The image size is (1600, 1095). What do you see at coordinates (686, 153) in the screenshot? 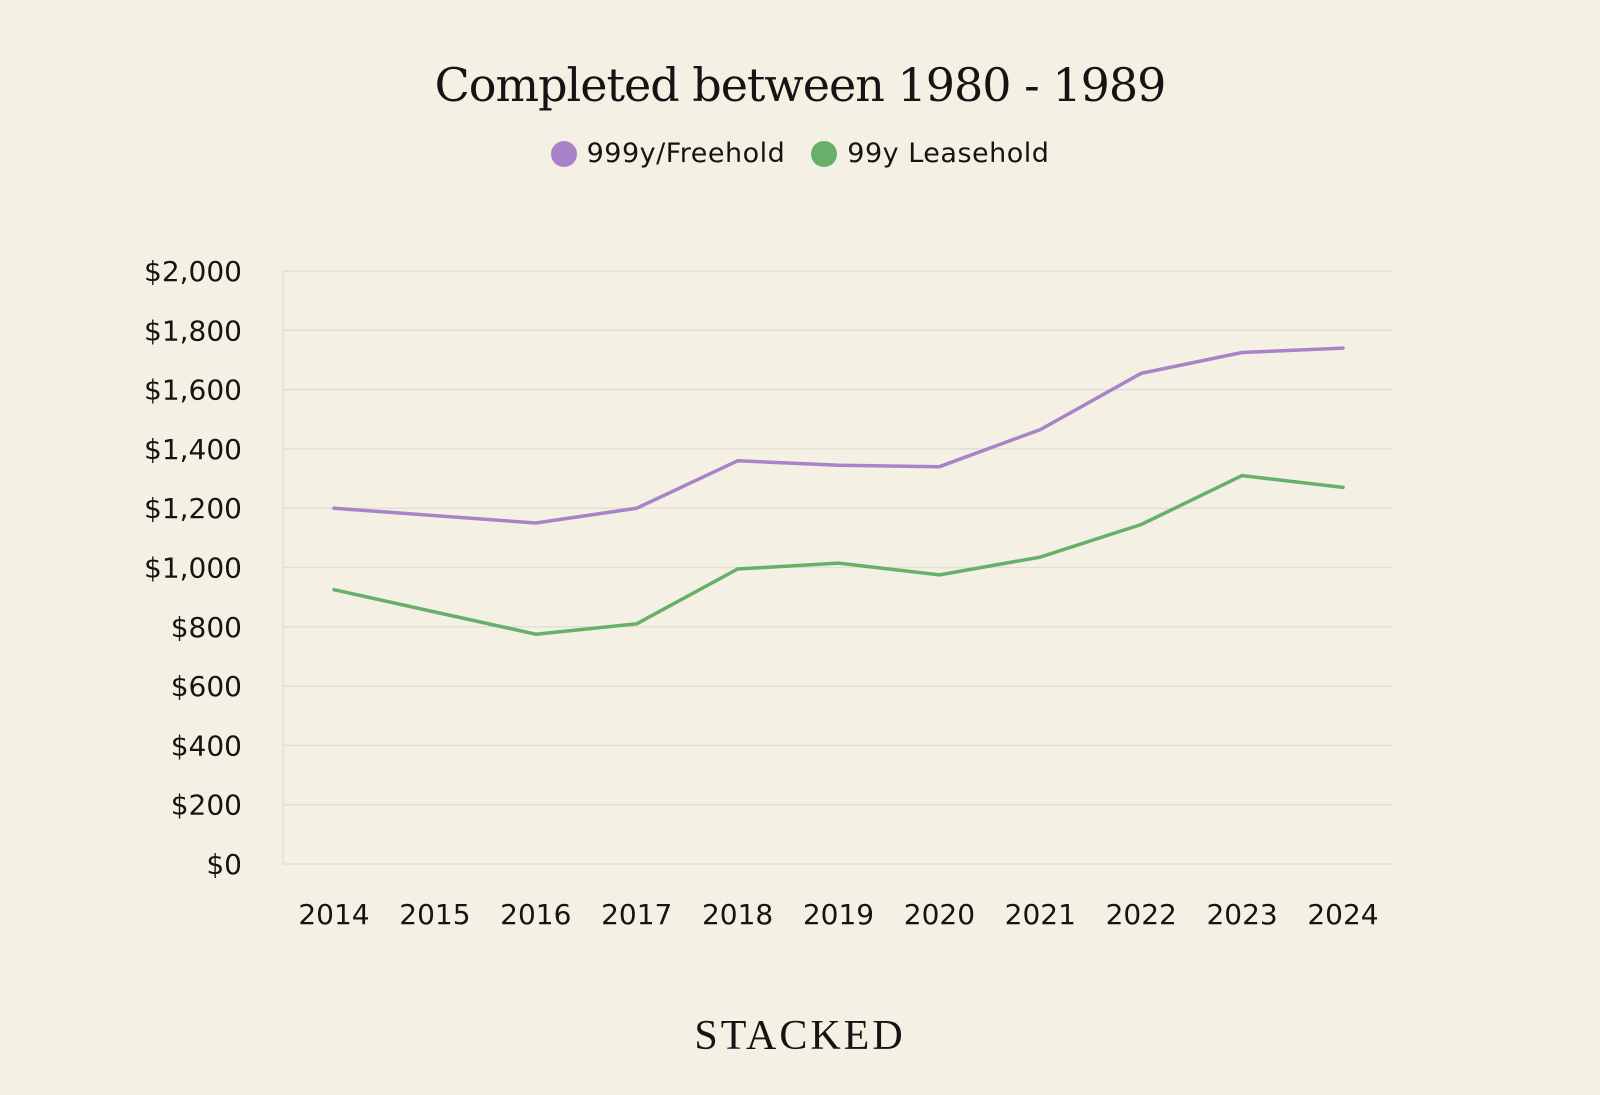
I see `legend-label-freehold: 999y/Freehold` at bounding box center [686, 153].